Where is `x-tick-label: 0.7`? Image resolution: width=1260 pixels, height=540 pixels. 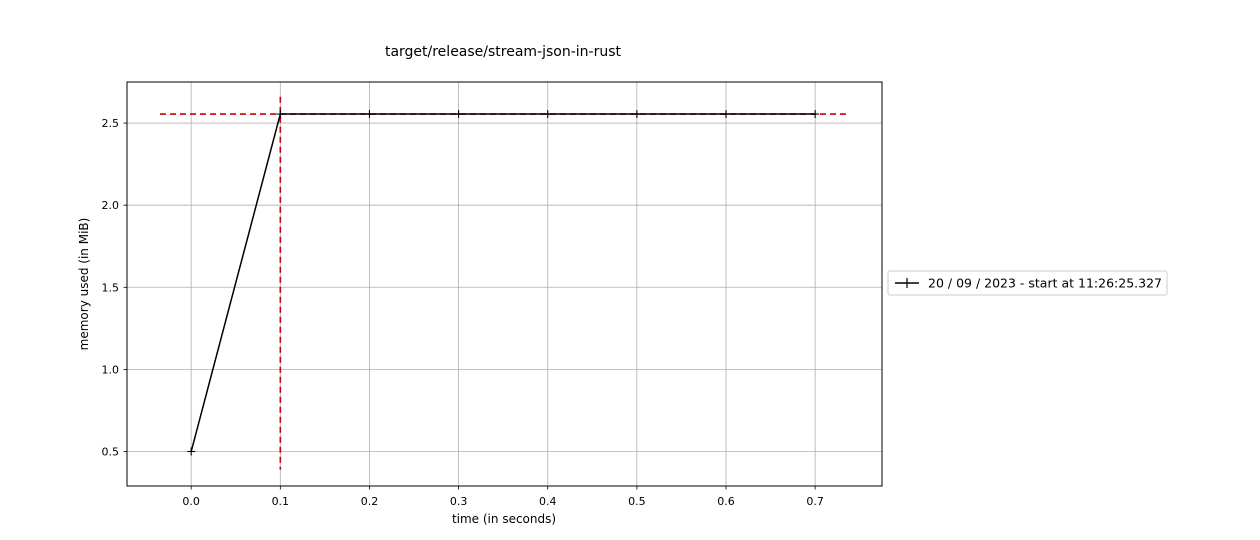 x-tick-label: 0.7 is located at coordinates (815, 501).